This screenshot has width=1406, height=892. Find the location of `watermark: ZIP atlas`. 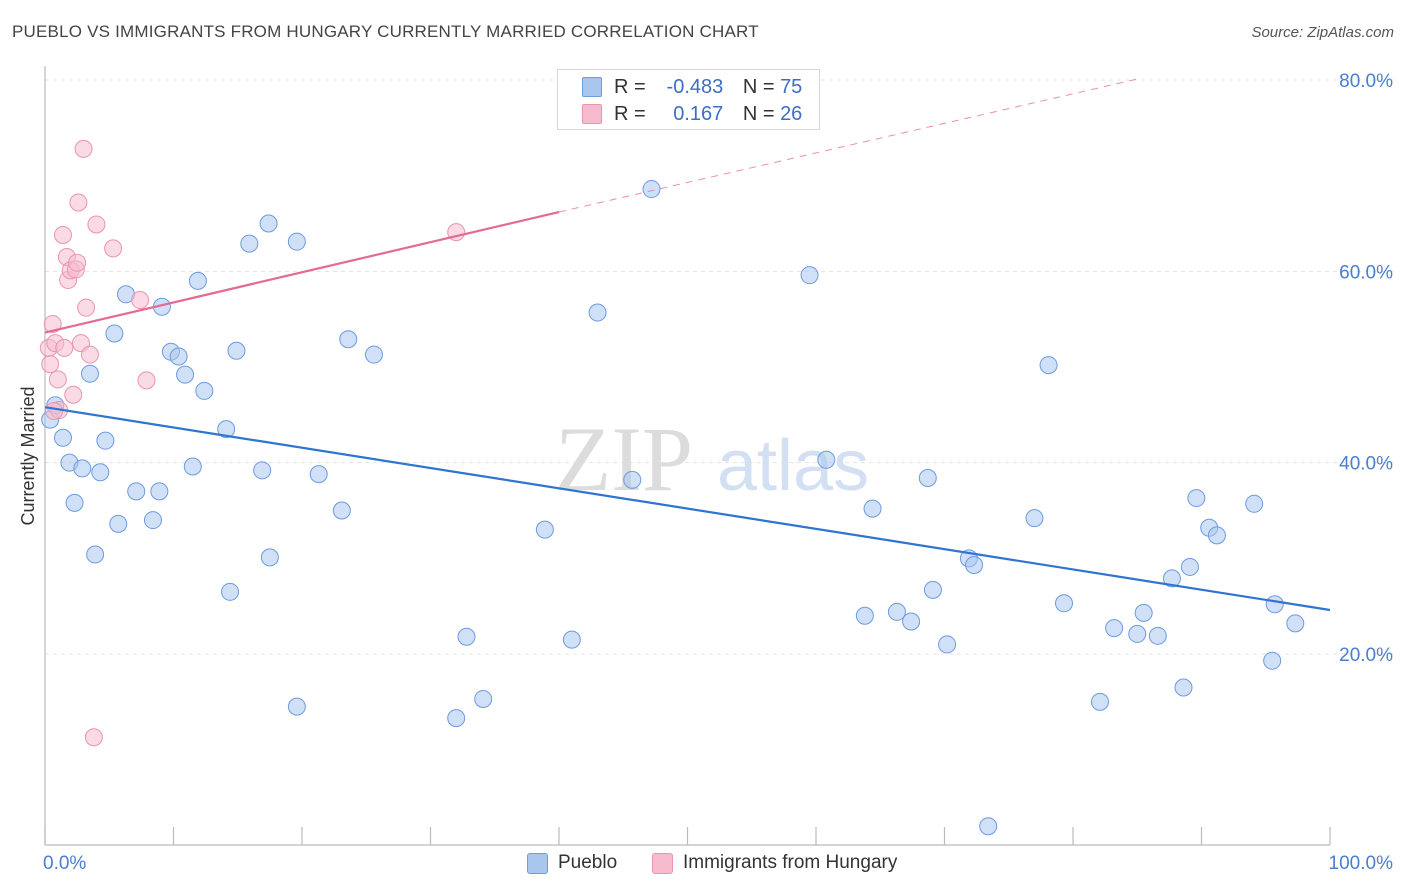

watermark: ZIP atlas is located at coordinates (712, 459).